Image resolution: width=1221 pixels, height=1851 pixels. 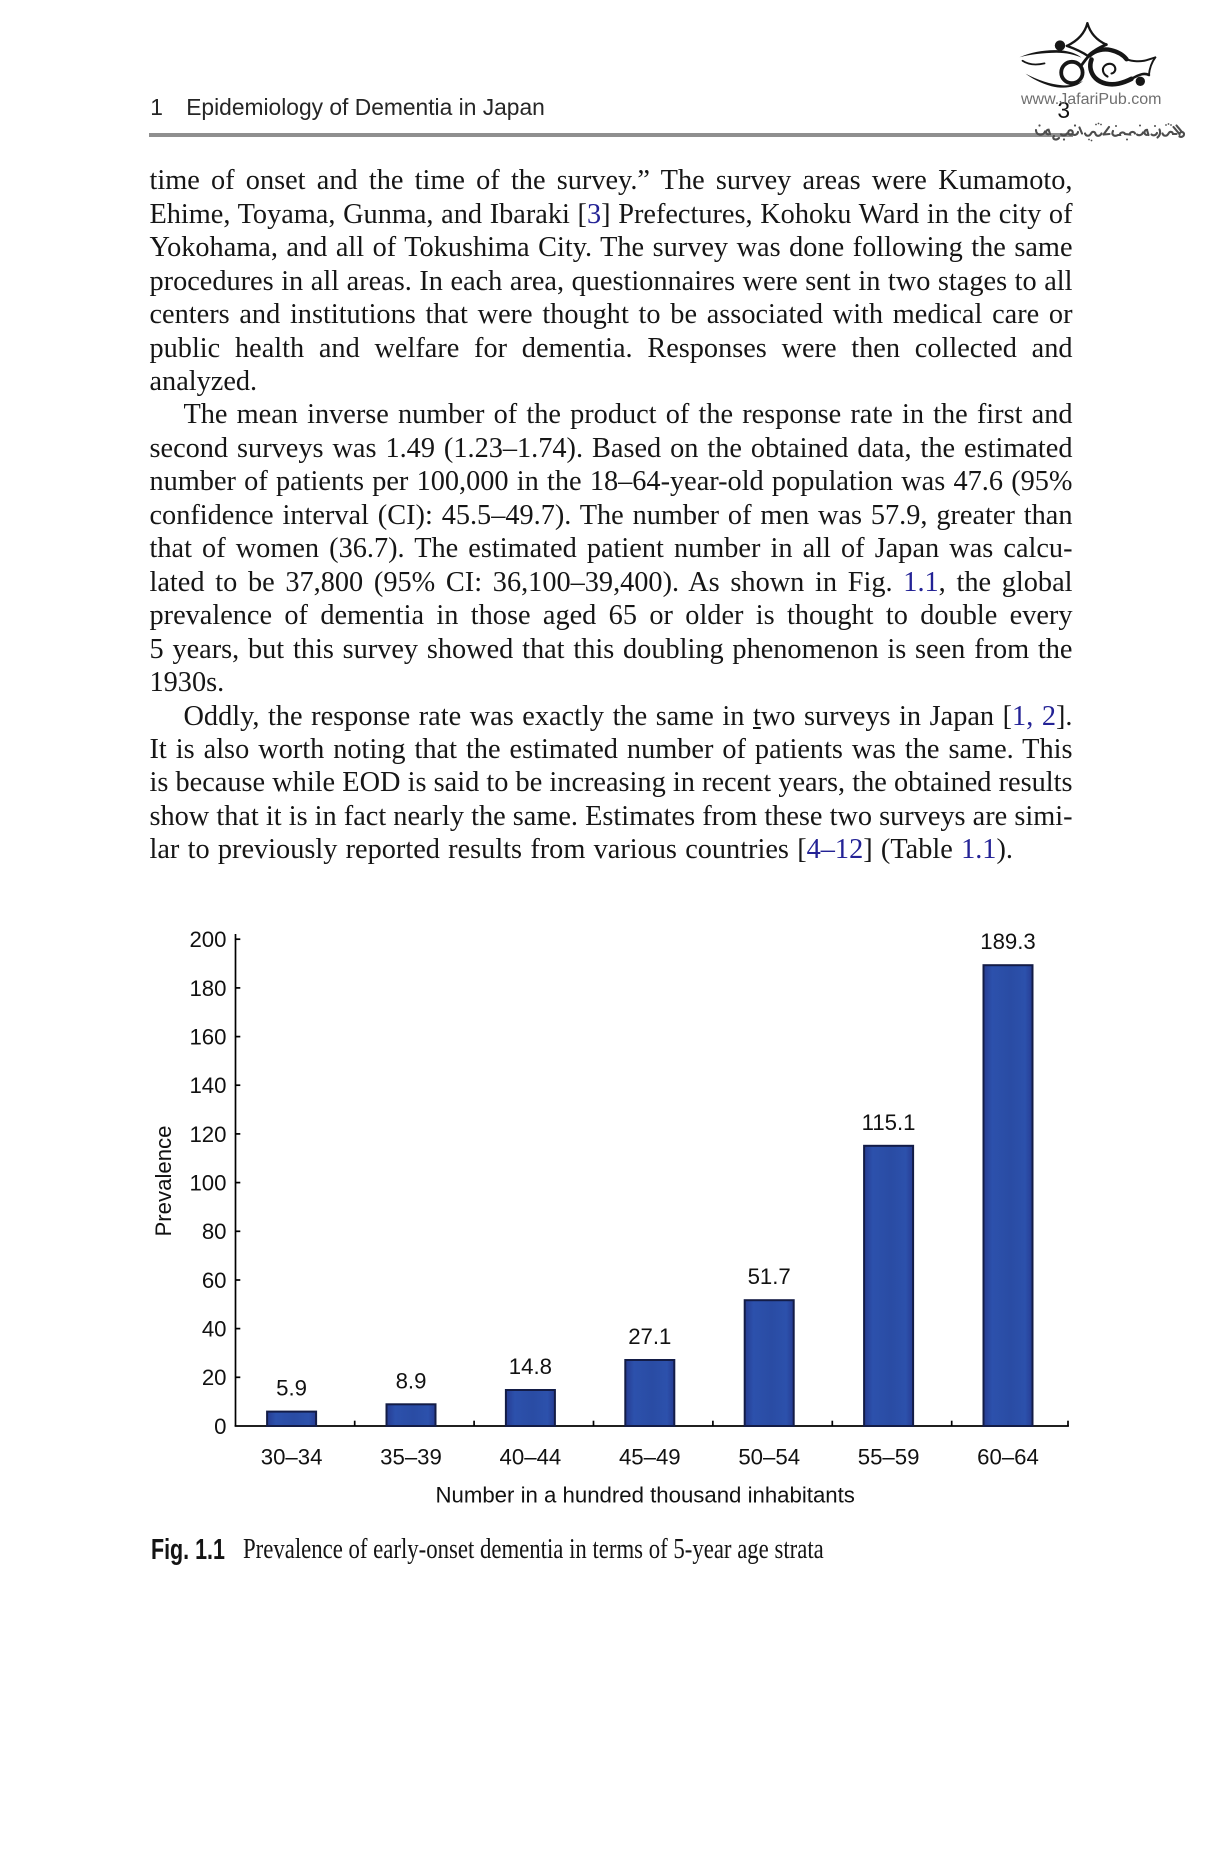 What do you see at coordinates (214, 1329) in the screenshot?
I see `svg-text: 40` at bounding box center [214, 1329].